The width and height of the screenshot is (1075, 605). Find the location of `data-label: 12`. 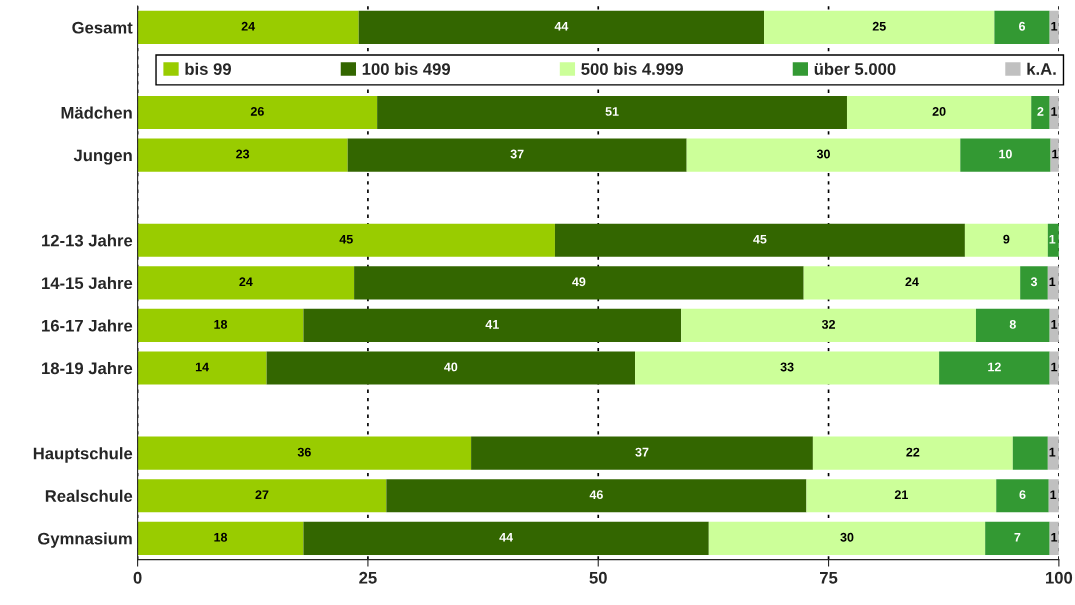

data-label: 12 is located at coordinates (994, 367).